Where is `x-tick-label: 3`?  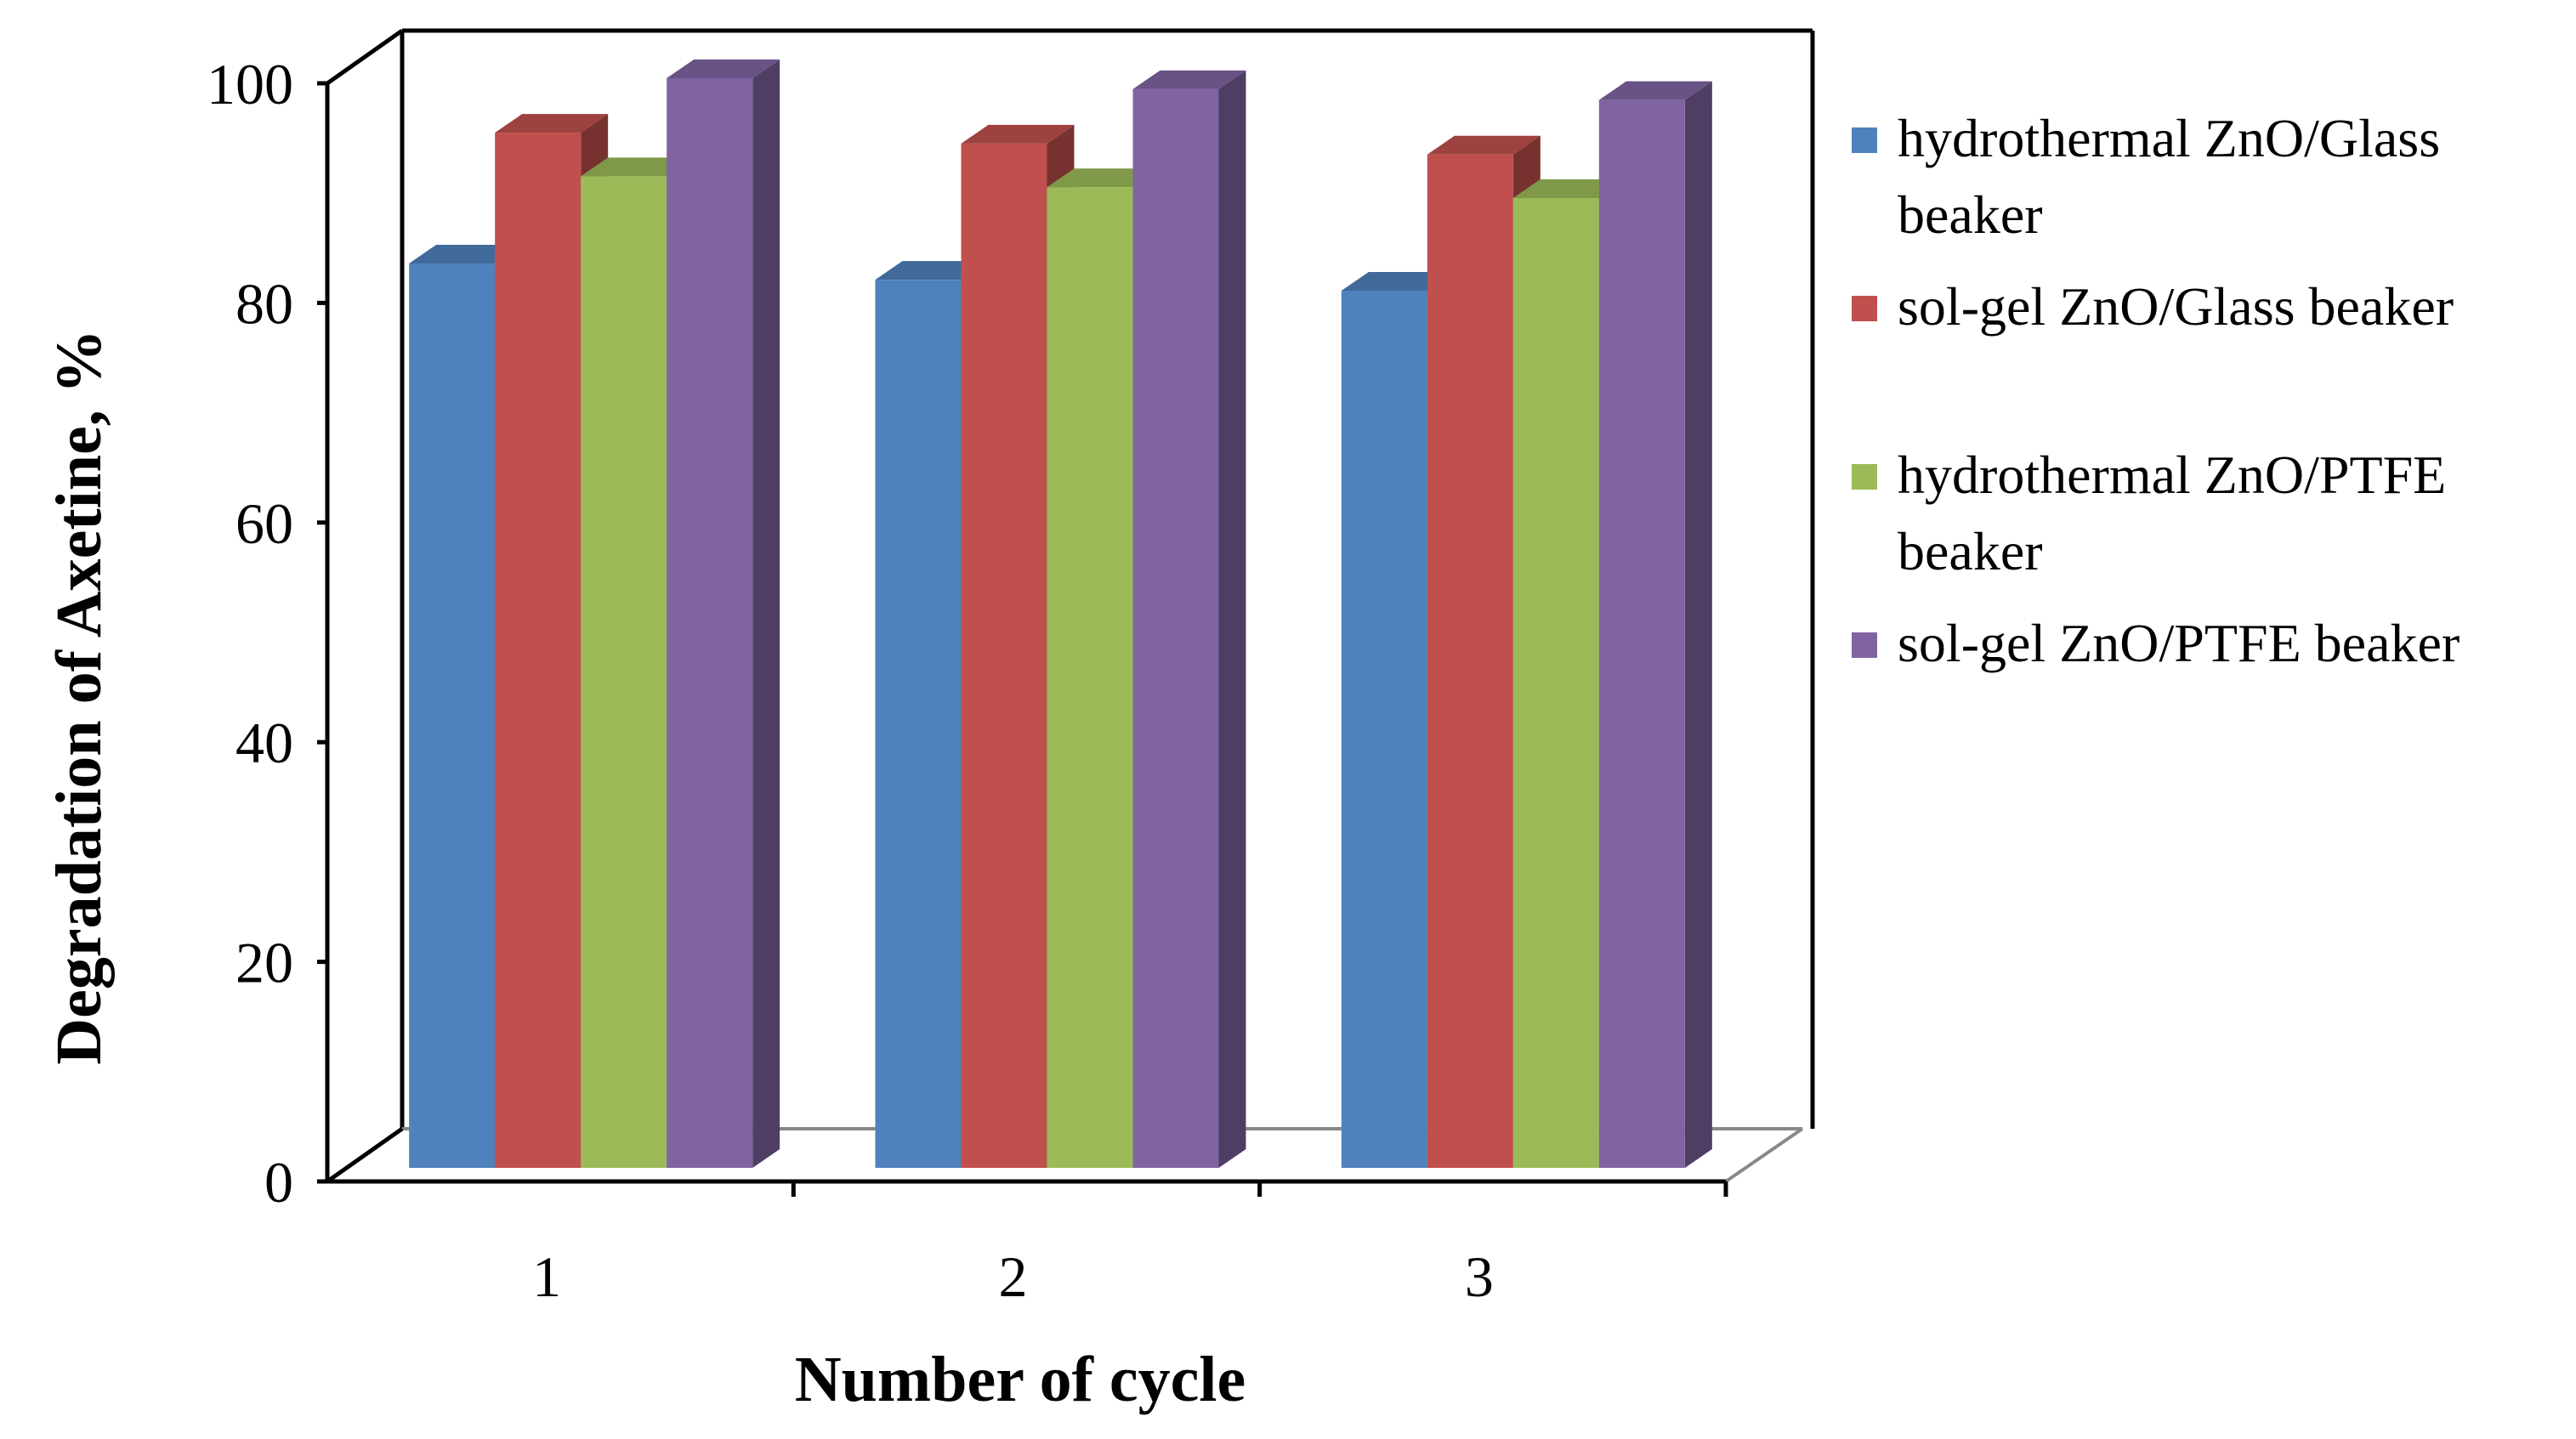
x-tick-label: 3 is located at coordinates (1480, 1276).